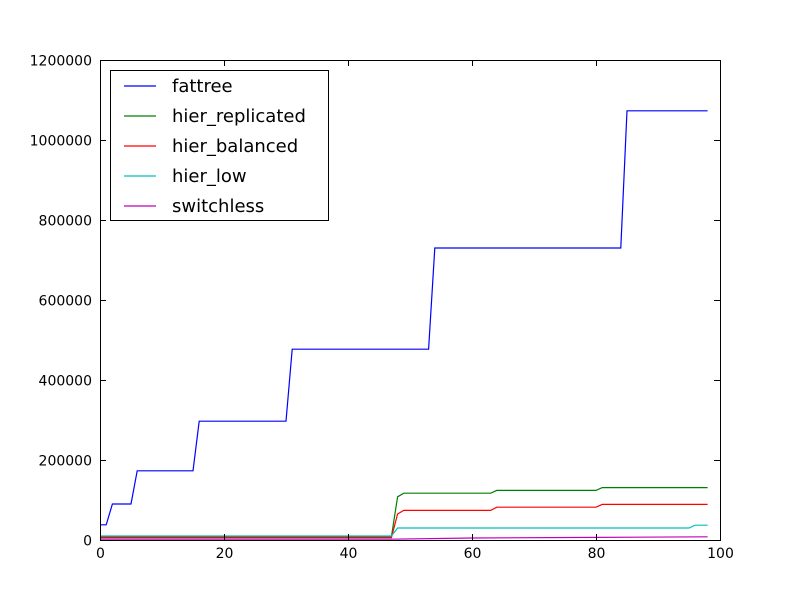 This screenshot has height=600, width=800. I want to click on x-tick-label: 20, so click(225, 554).